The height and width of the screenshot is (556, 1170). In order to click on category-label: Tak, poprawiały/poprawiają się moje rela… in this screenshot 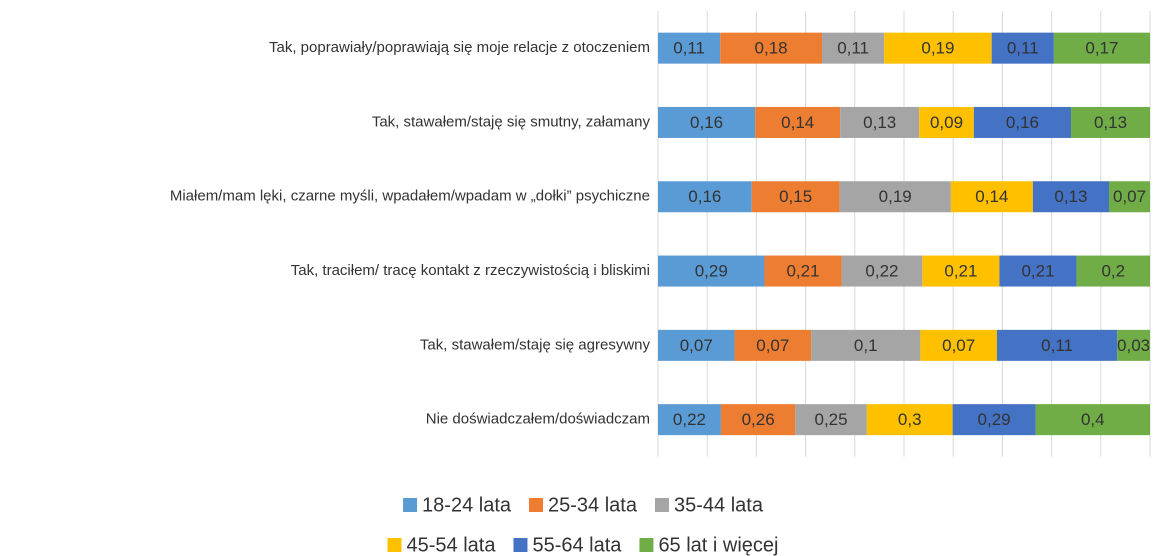, I will do `click(459, 47)`.